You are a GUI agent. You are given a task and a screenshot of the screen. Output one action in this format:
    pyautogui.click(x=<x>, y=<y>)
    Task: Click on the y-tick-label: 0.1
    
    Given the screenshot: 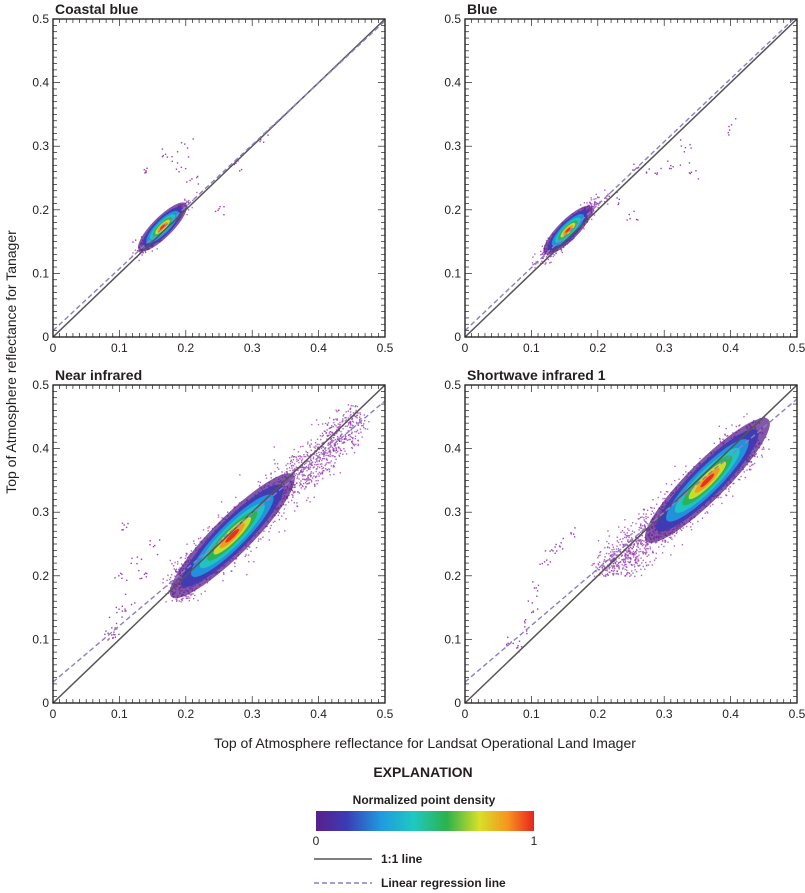 What is the action you would take?
    pyautogui.click(x=452, y=273)
    